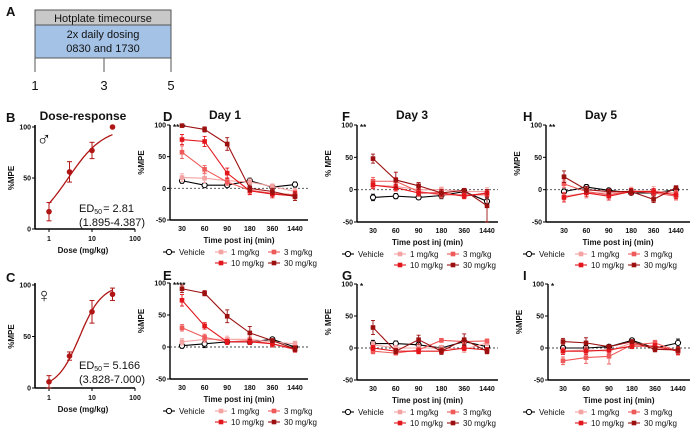  What do you see at coordinates (83, 250) in the screenshot?
I see `x-axis-title: Dose (mg/kg)` at bounding box center [83, 250].